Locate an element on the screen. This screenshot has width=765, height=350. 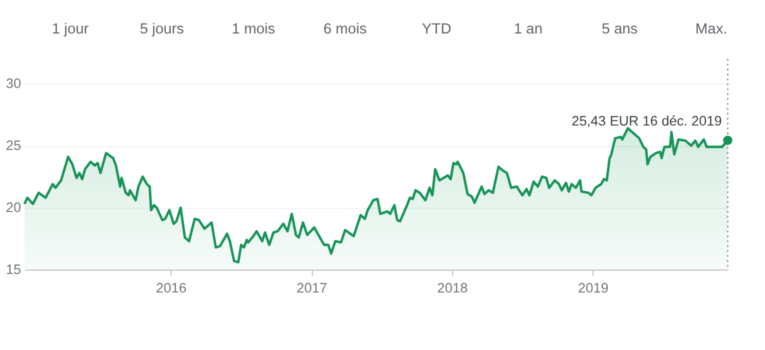
x-tick-label: 2017 is located at coordinates (312, 288).